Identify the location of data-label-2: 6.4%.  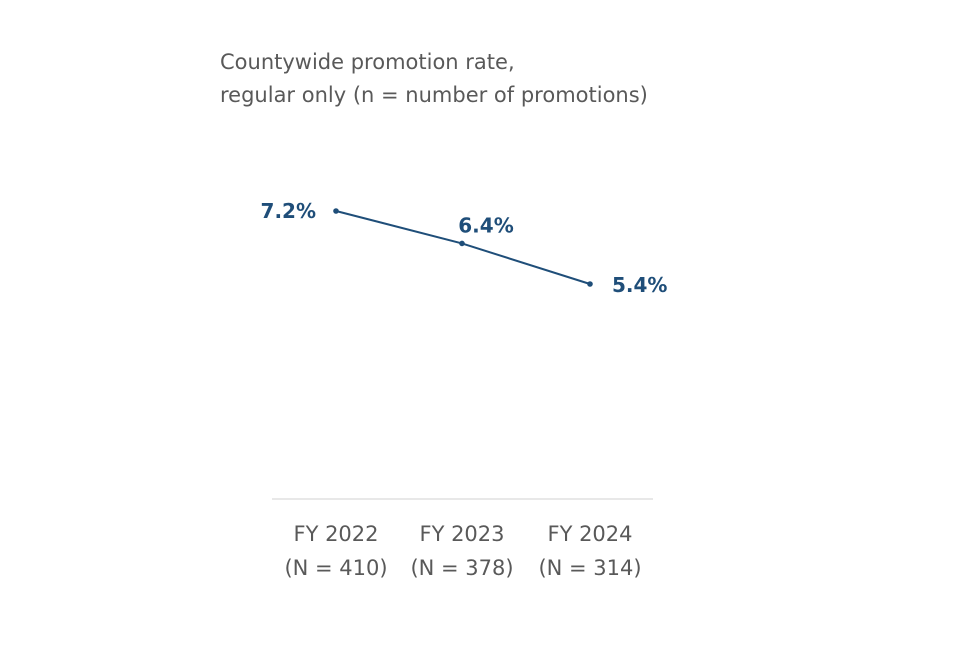
(485, 225).